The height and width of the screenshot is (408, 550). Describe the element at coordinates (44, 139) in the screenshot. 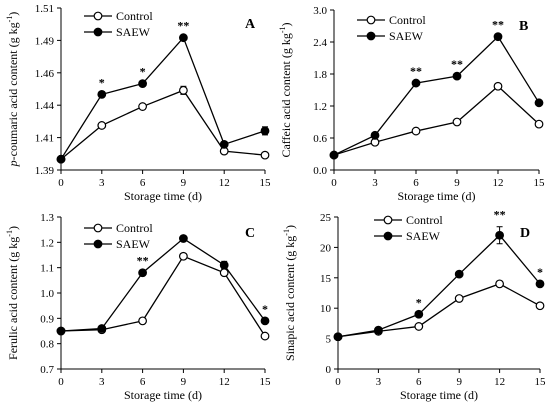

I see `y-tick-label: 1.41` at that location.